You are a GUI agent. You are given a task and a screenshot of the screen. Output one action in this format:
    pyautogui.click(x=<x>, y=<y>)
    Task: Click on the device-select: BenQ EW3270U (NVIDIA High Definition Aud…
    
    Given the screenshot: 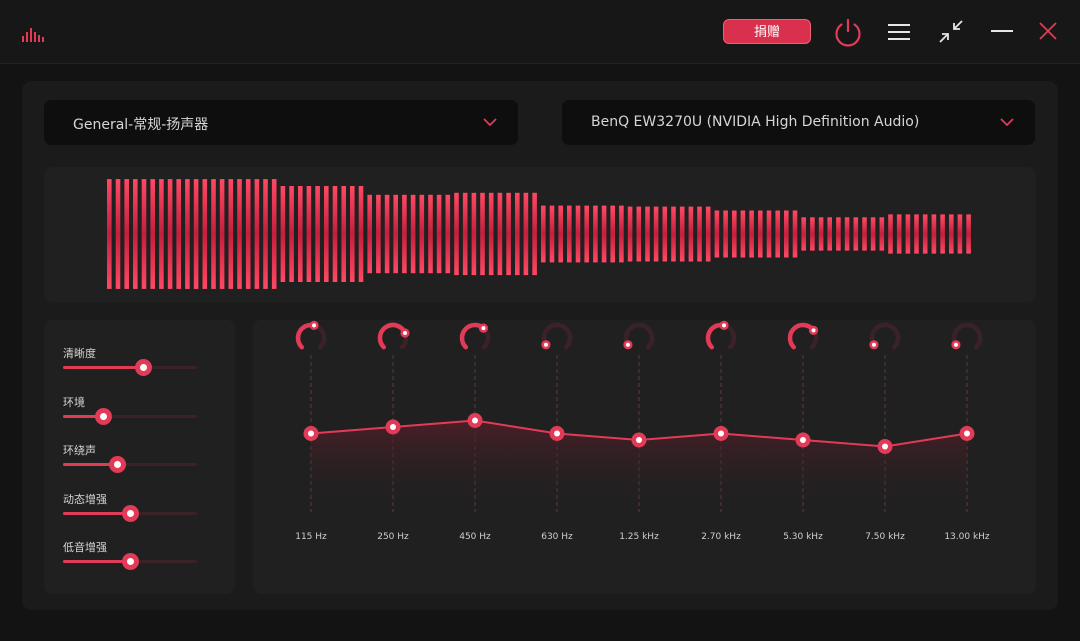 What is the action you would take?
    pyautogui.click(x=798, y=122)
    